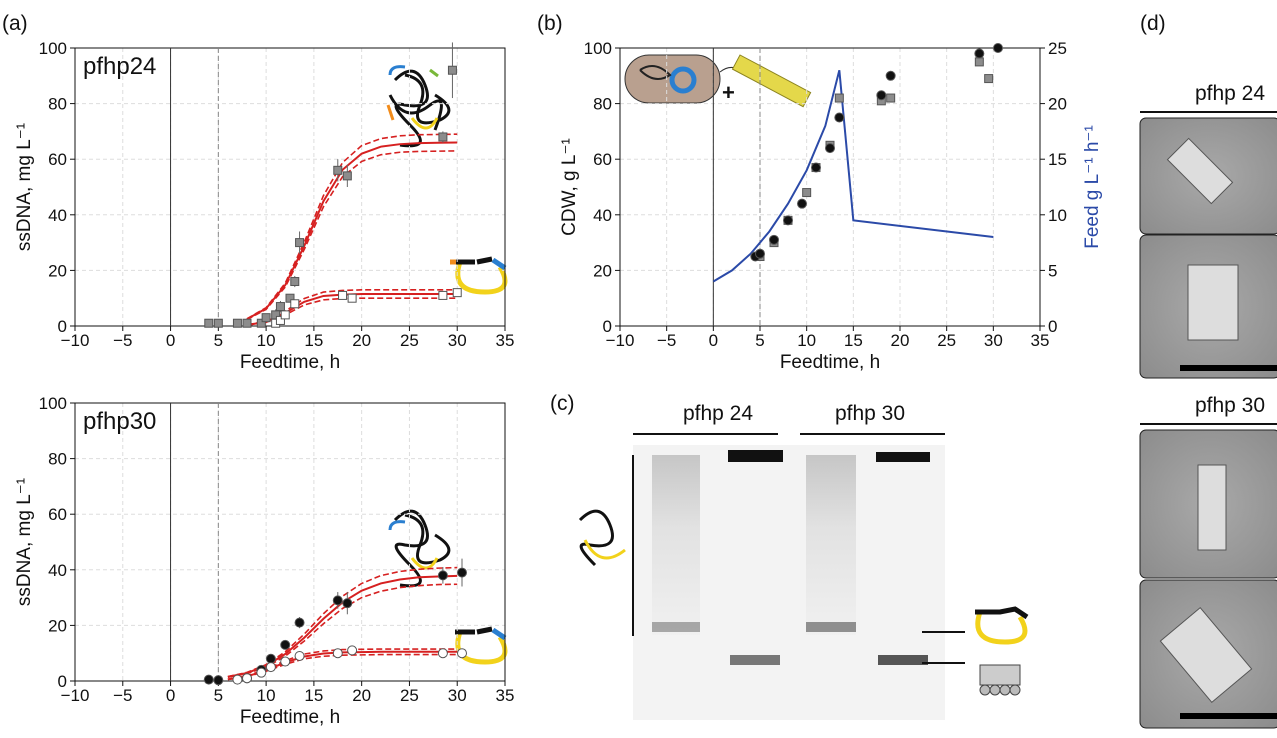 This screenshot has width=1277, height=738. What do you see at coordinates (1057, 215) in the screenshot?
I see `y2-tick-label: 10` at bounding box center [1057, 215].